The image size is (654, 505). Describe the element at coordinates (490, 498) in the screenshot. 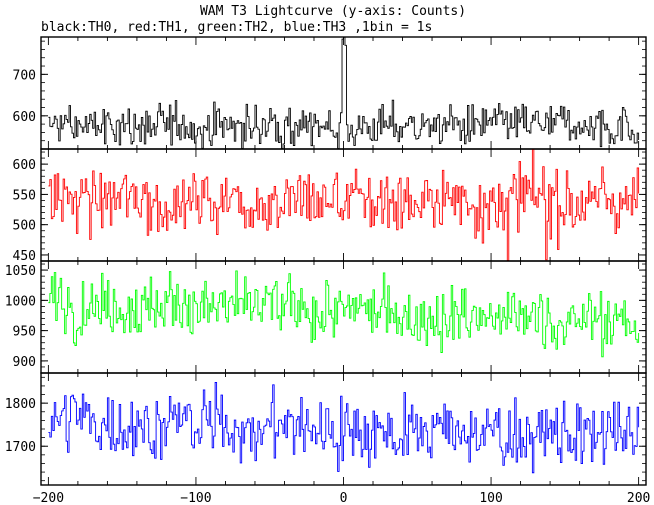

I see `x-tick-label: 100` at that location.